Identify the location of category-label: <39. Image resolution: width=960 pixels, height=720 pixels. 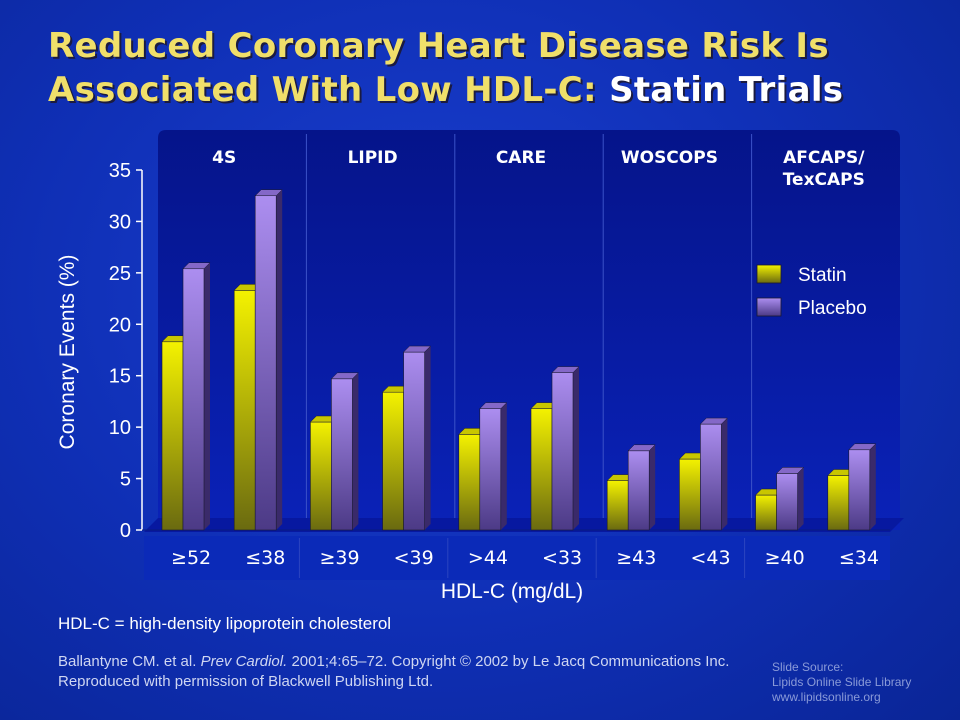
(414, 558).